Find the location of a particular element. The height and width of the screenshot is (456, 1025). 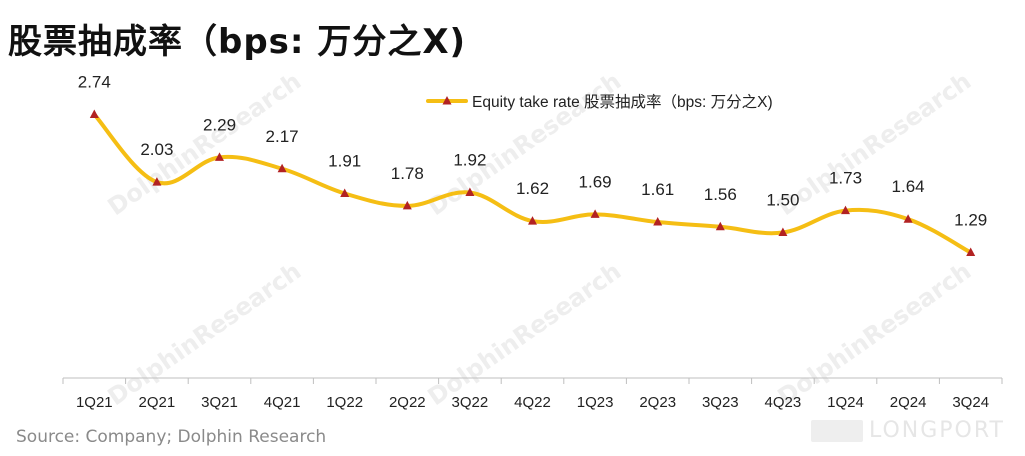

x-tick-label: 3Q23 is located at coordinates (720, 402).